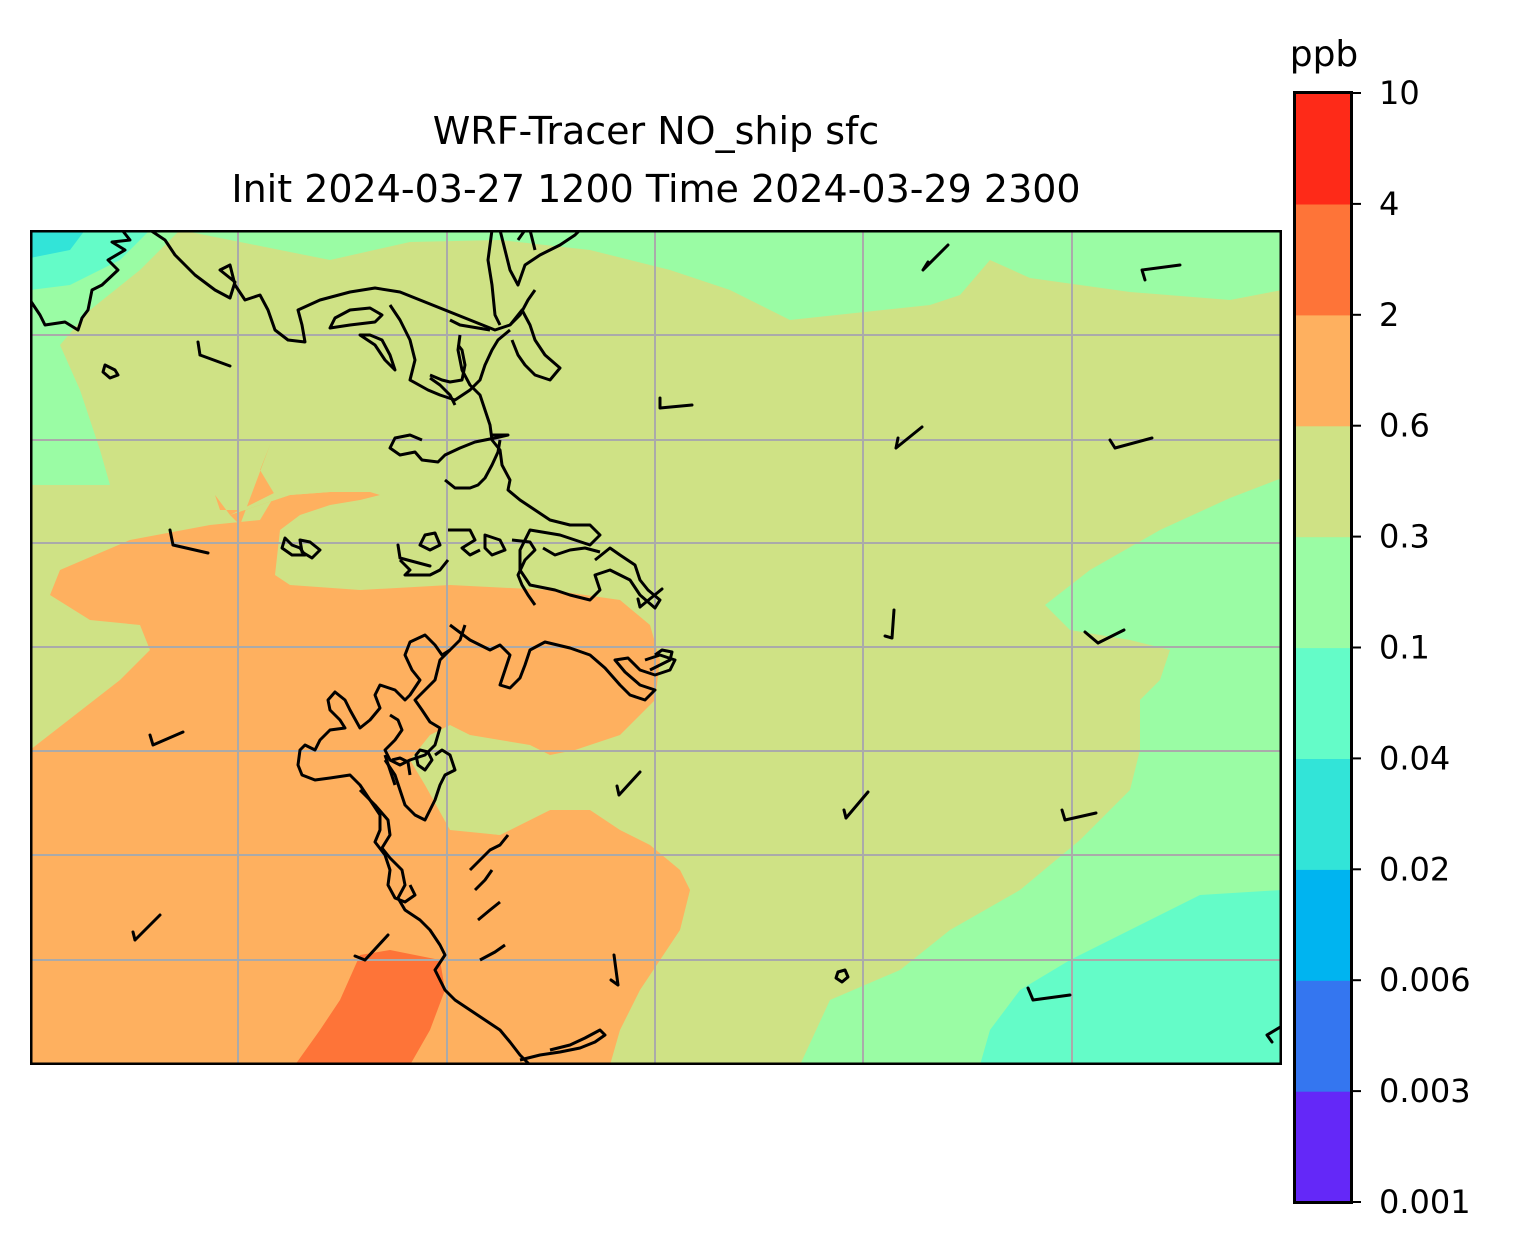 This screenshot has height=1256, width=1528. I want to click on coastline-south-main, so click(445, 926).